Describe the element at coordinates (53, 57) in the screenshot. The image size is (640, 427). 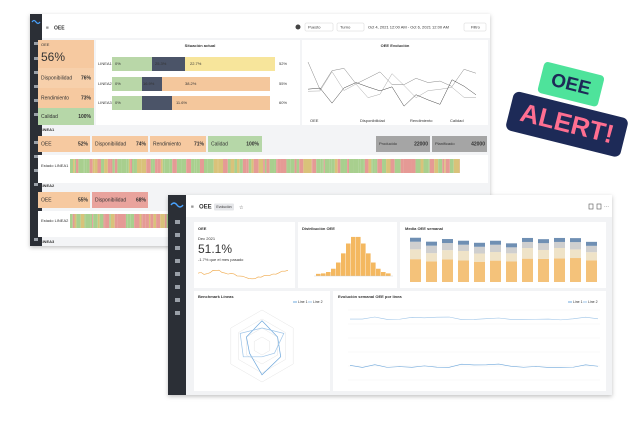
I see `kpi-value: 56%` at that location.